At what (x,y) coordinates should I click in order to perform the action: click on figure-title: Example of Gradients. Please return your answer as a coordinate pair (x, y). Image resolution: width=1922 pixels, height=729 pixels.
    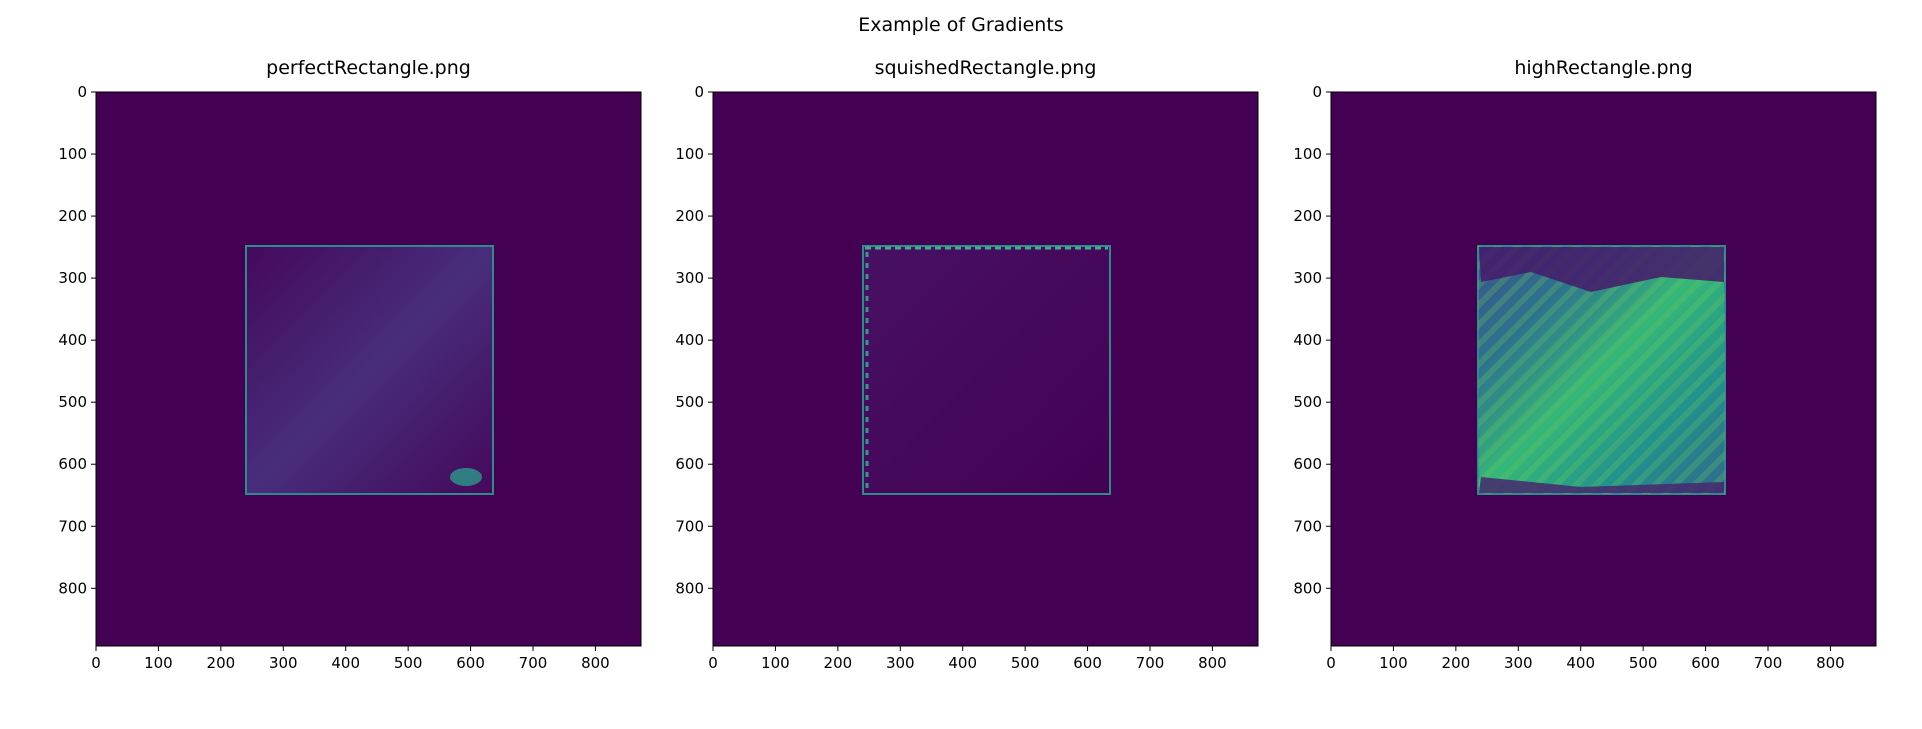
    Looking at the image, I should click on (960, 25).